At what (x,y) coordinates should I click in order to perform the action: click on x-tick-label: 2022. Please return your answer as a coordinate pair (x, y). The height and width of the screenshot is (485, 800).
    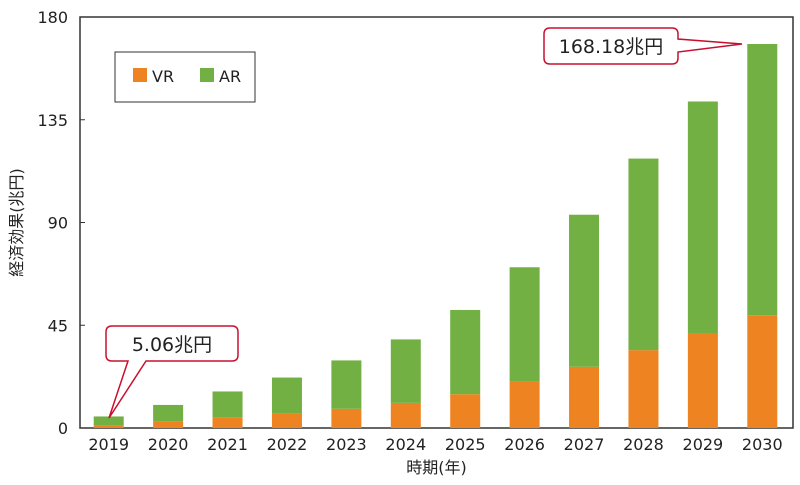
    Looking at the image, I should click on (287, 444).